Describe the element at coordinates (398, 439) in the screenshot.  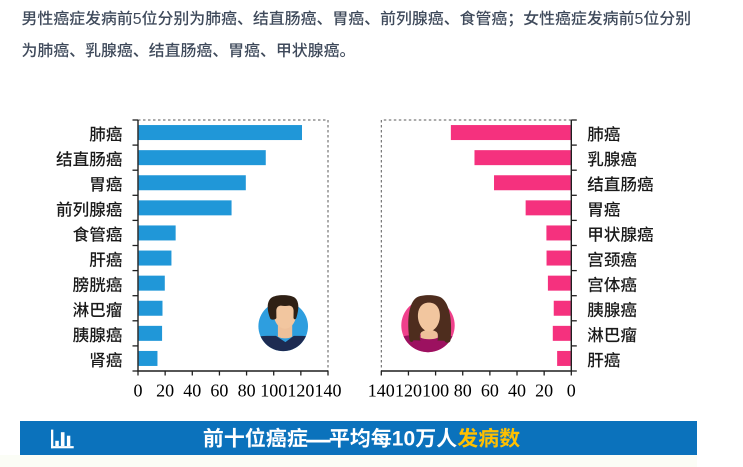
I see `svg-text: 1` at that location.